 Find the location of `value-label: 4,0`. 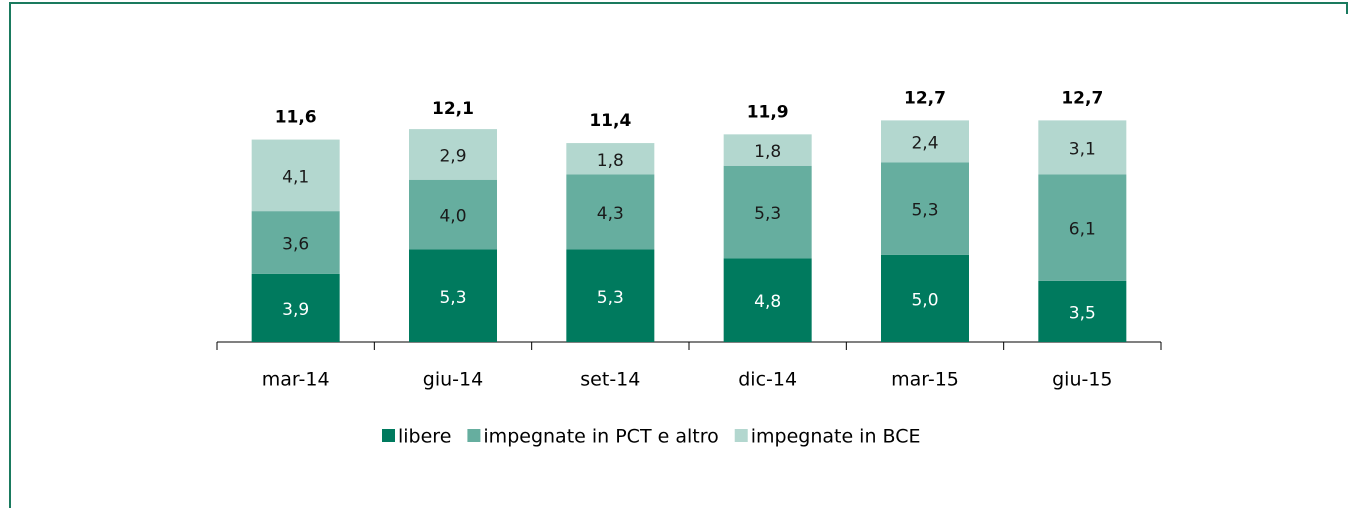

value-label: 4,0 is located at coordinates (452, 217).